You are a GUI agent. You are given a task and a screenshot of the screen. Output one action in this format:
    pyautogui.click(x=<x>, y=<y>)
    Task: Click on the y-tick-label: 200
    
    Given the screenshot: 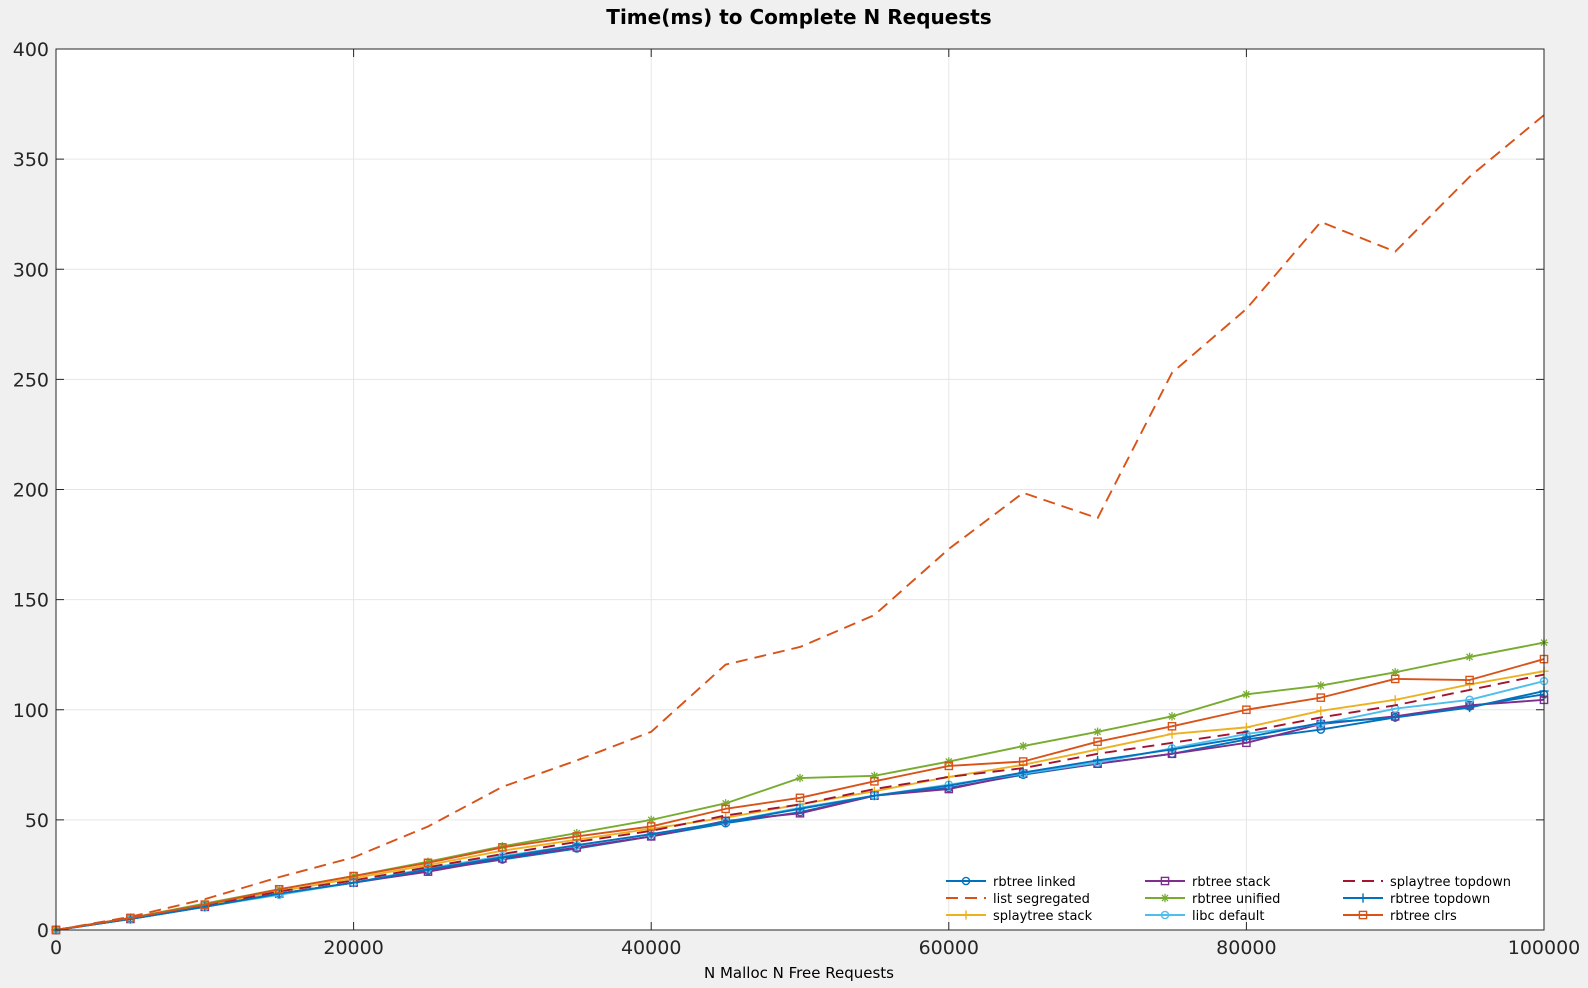 What is the action you would take?
    pyautogui.click(x=31, y=491)
    